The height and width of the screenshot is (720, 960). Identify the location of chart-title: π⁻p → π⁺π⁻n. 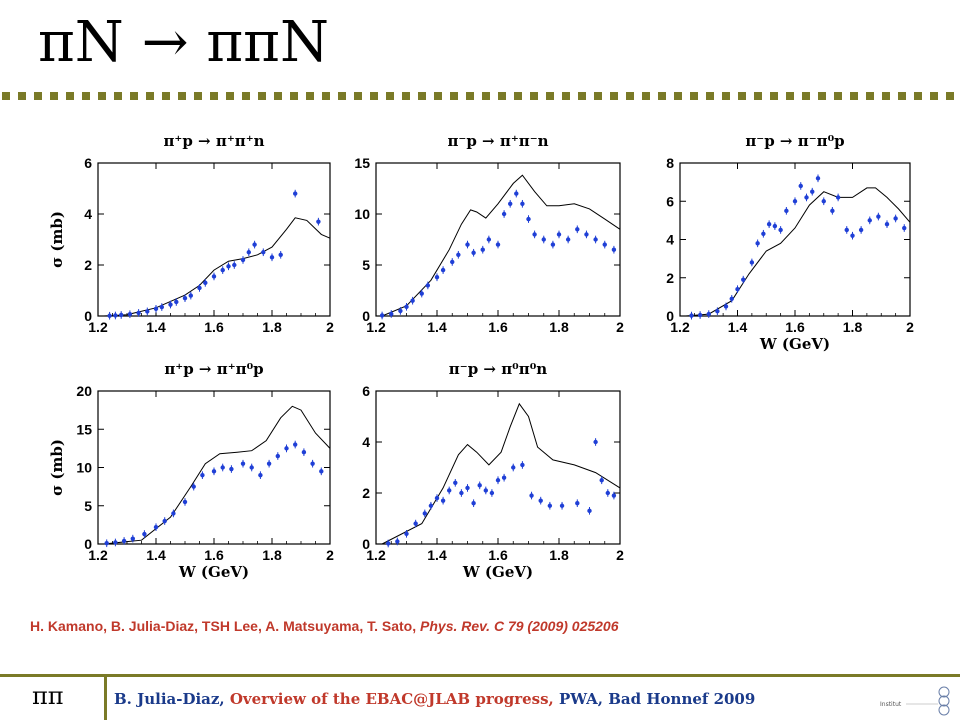
(497, 141).